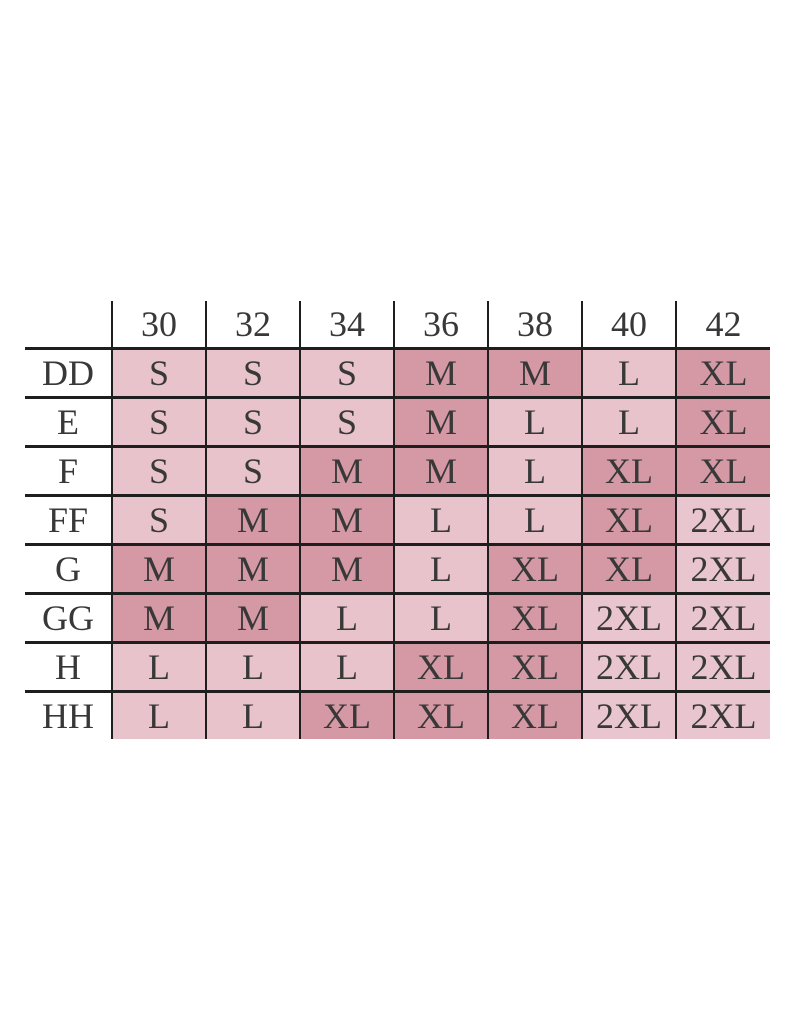  What do you see at coordinates (68, 569) in the screenshot?
I see `cup-size-label-g: G` at bounding box center [68, 569].